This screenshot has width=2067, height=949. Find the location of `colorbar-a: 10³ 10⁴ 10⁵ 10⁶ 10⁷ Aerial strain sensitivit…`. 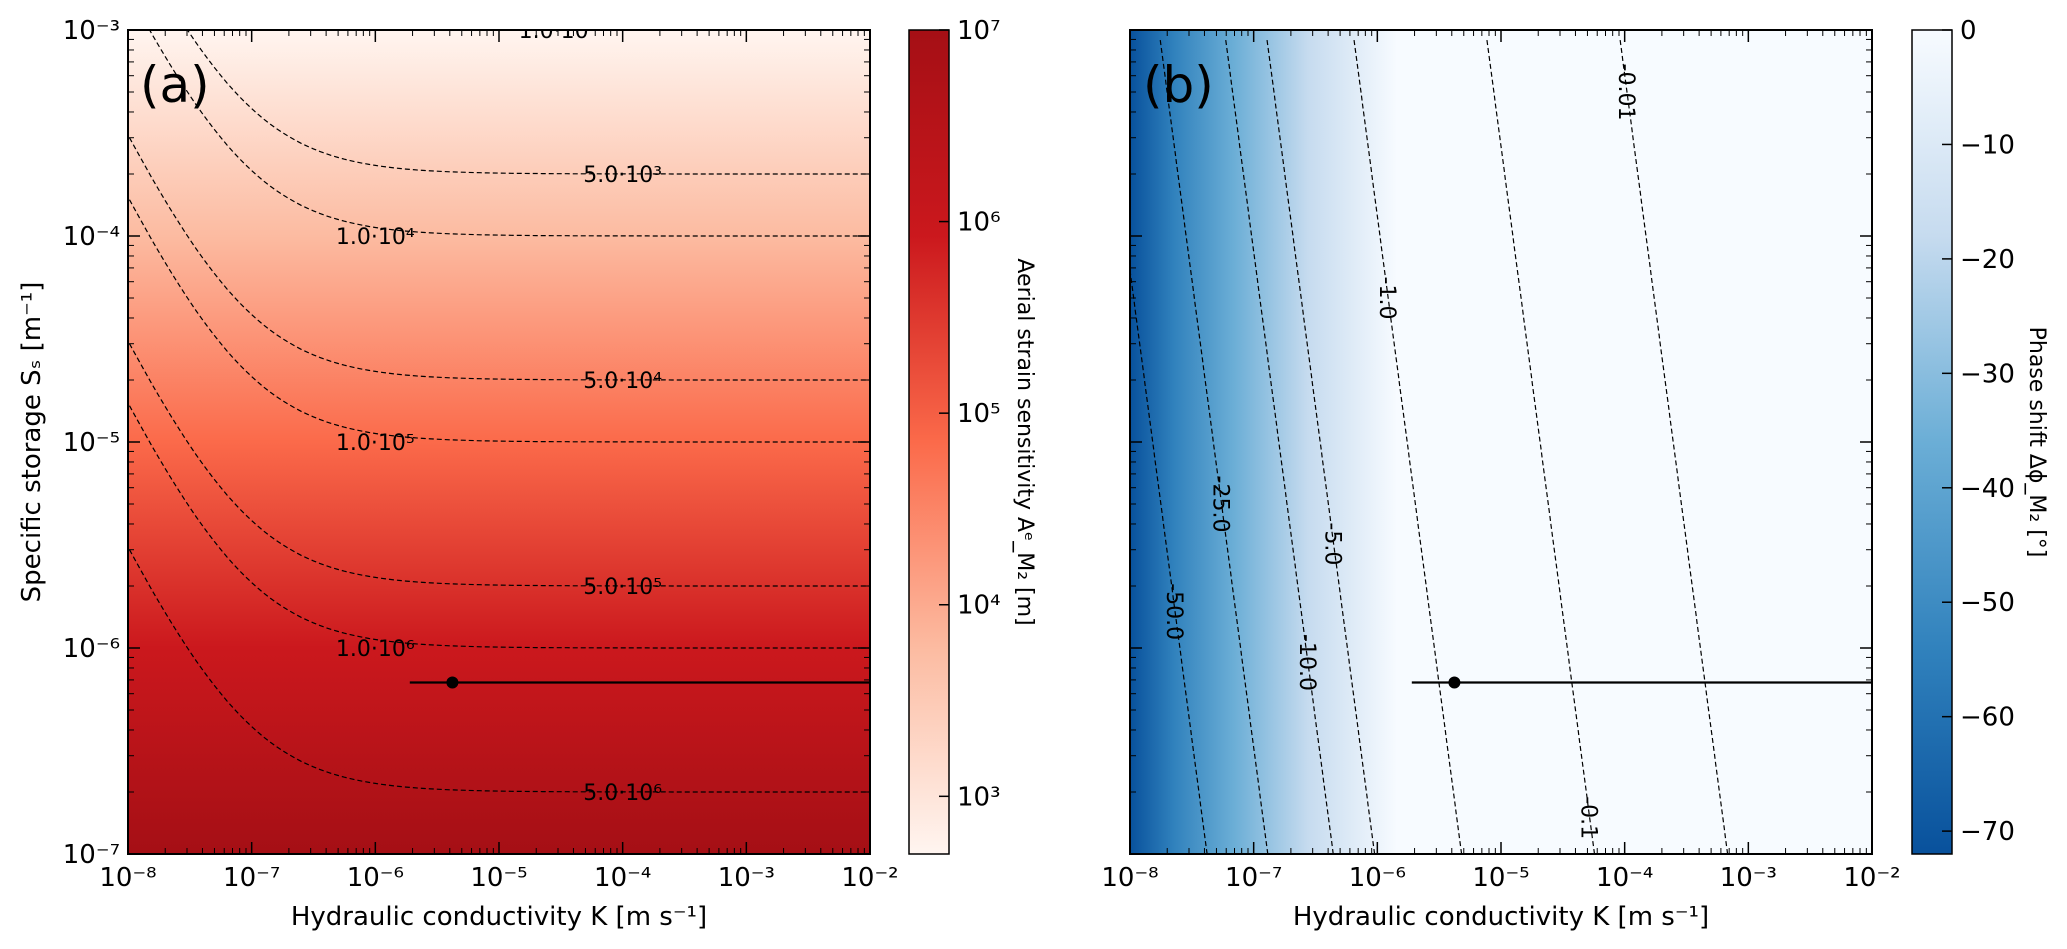

colorbar-a: 10³ 10⁴ 10⁵ 10⁶ 10⁷ Aerial strain sensitivit… is located at coordinates (972, 435).